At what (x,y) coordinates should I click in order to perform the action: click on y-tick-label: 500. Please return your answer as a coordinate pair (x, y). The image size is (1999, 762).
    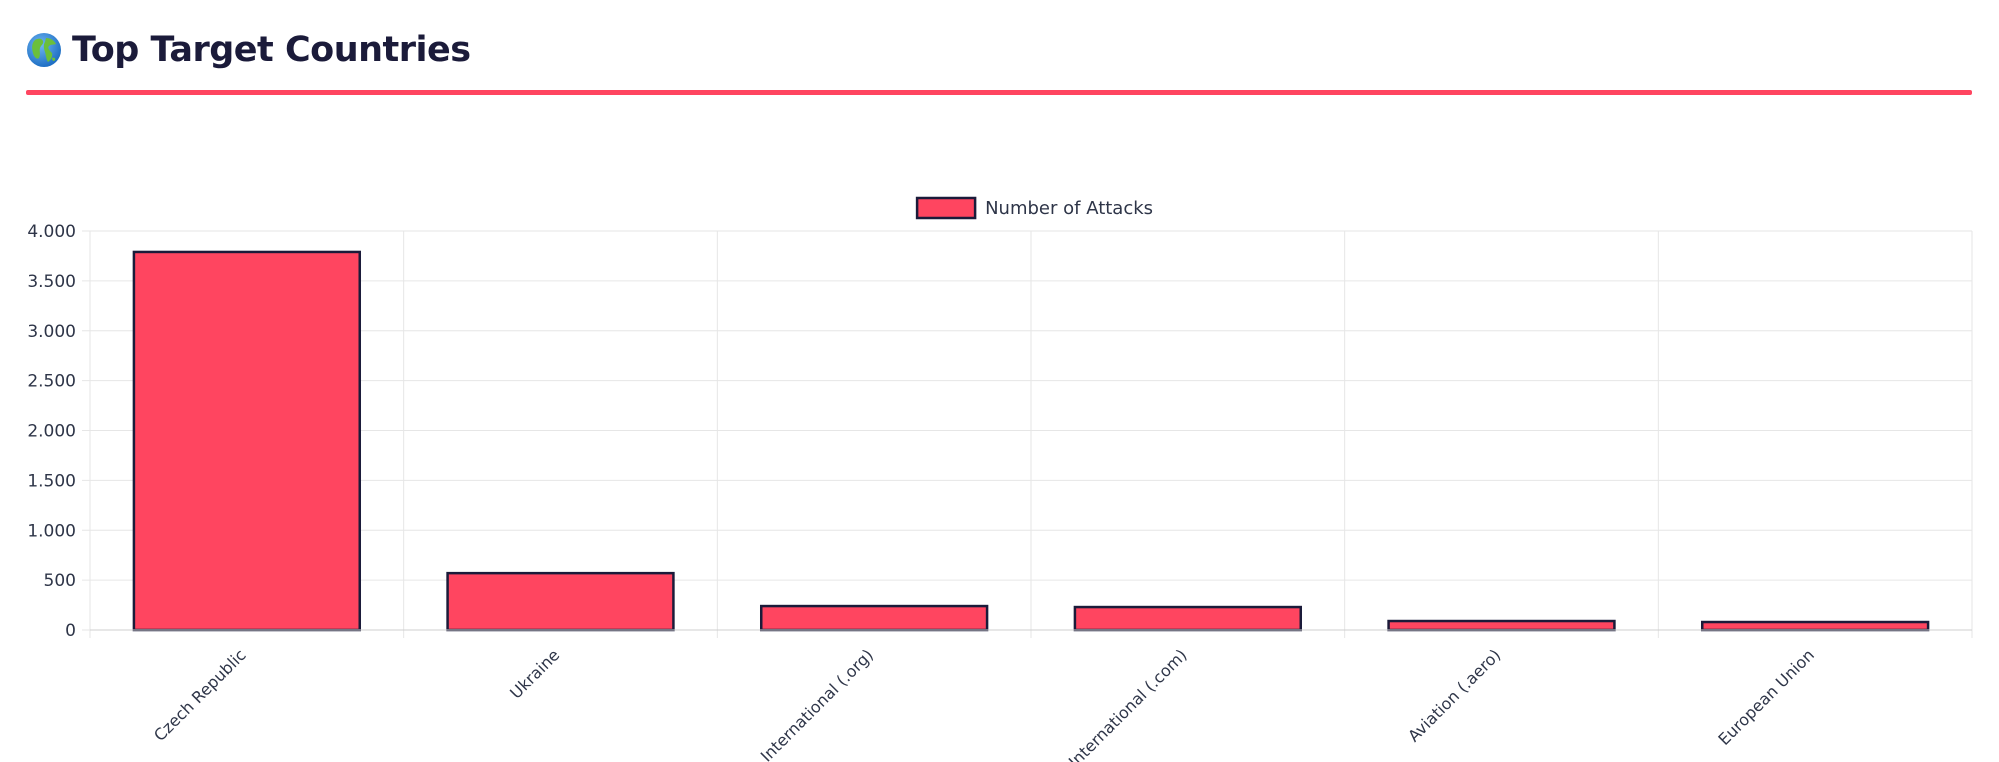
    Looking at the image, I should click on (60, 581).